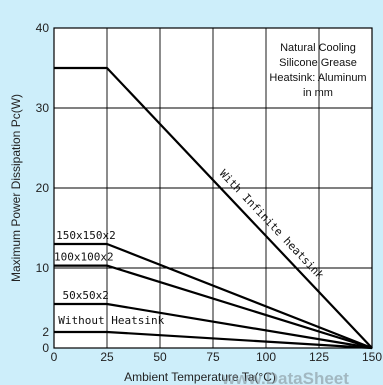 The image size is (383, 385). What do you see at coordinates (318, 93) in the screenshot?
I see `annotation-line-4: in mm` at bounding box center [318, 93].